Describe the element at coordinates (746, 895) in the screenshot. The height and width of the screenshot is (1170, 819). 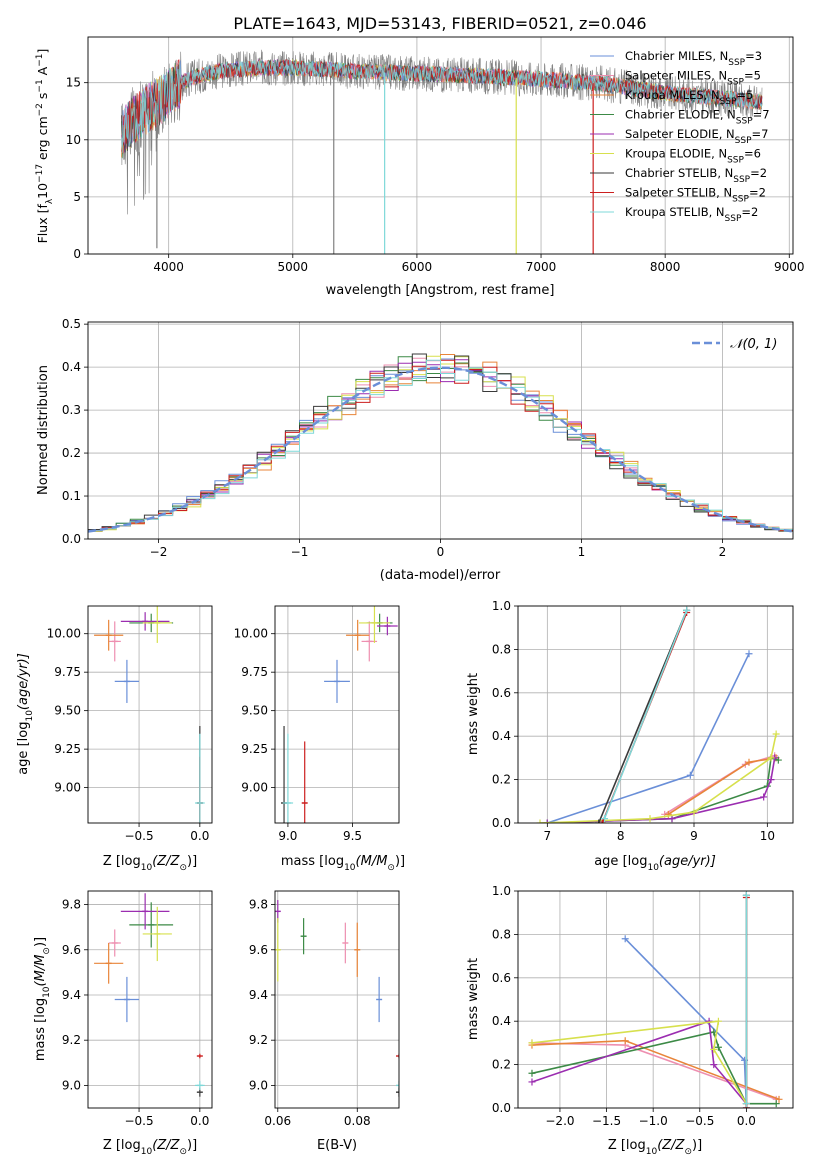
I see `weight-z-point-k_stelib` at that location.